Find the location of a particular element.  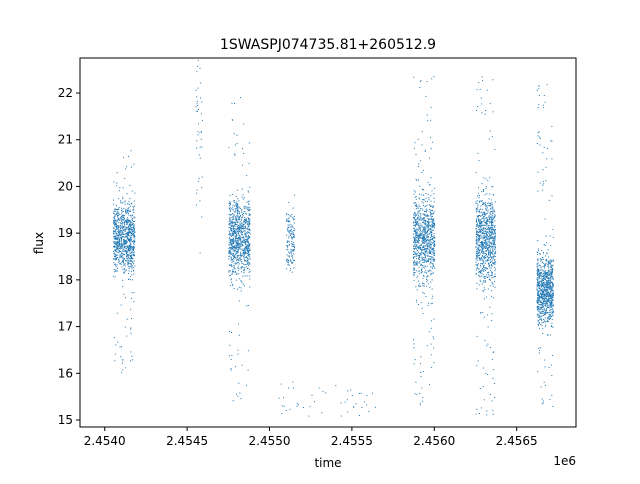

y-tick-label: 15 is located at coordinates (65, 420).